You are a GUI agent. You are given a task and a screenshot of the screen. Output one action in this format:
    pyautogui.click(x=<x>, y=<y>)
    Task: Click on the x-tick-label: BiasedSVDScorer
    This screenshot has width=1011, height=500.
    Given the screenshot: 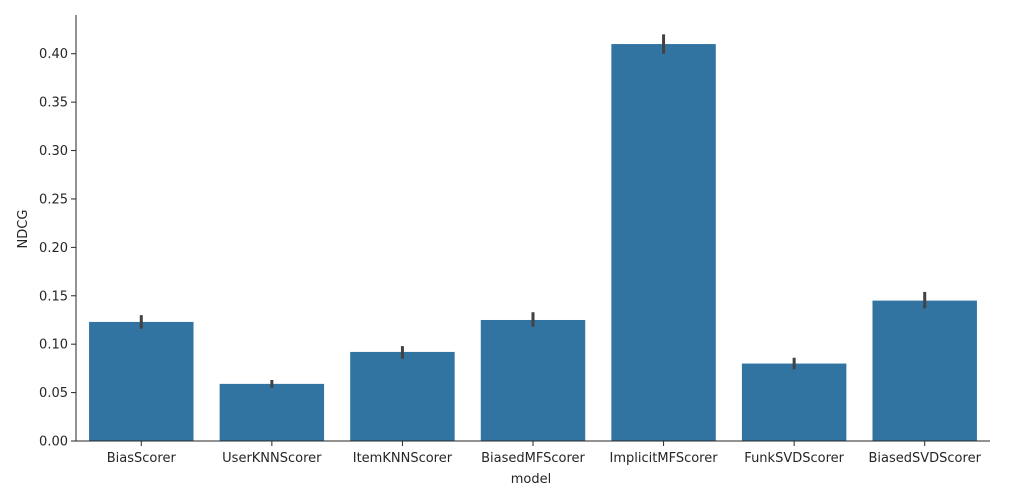 What is the action you would take?
    pyautogui.click(x=924, y=458)
    